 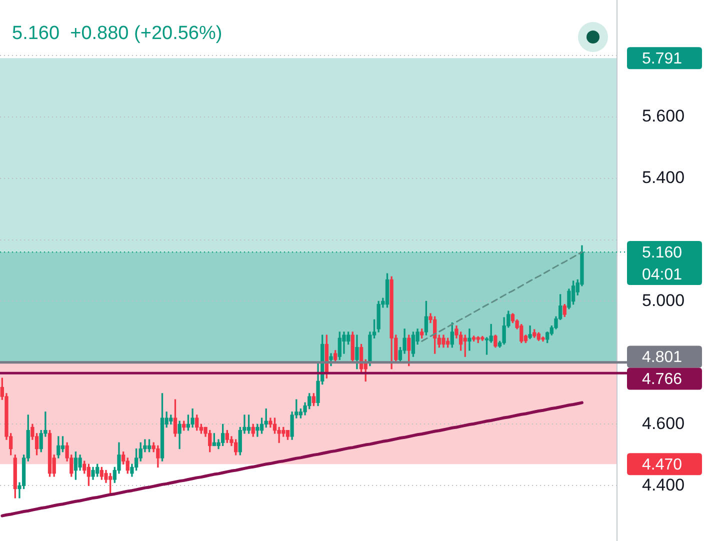 I want to click on y-tick-label: 5.600, so click(x=663, y=116).